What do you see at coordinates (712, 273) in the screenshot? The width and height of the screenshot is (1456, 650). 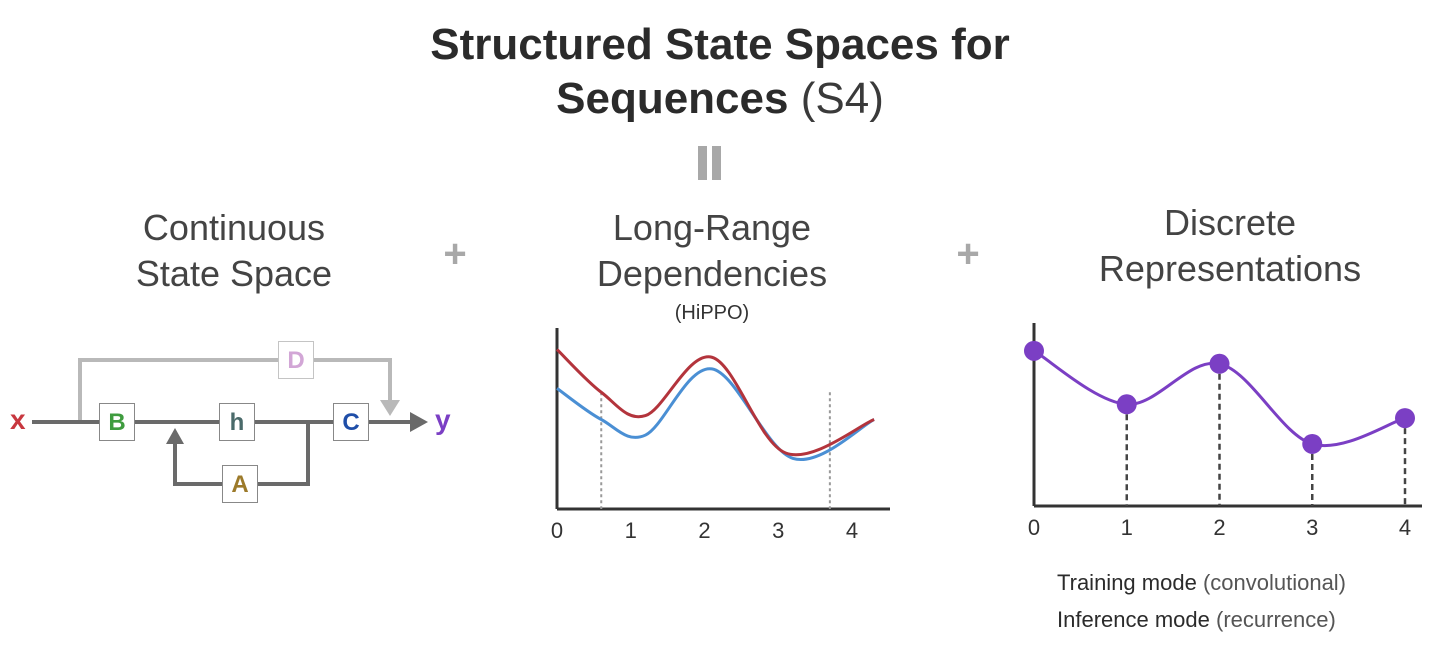 I see `heading-hippo-line2: Dependencies` at bounding box center [712, 273].